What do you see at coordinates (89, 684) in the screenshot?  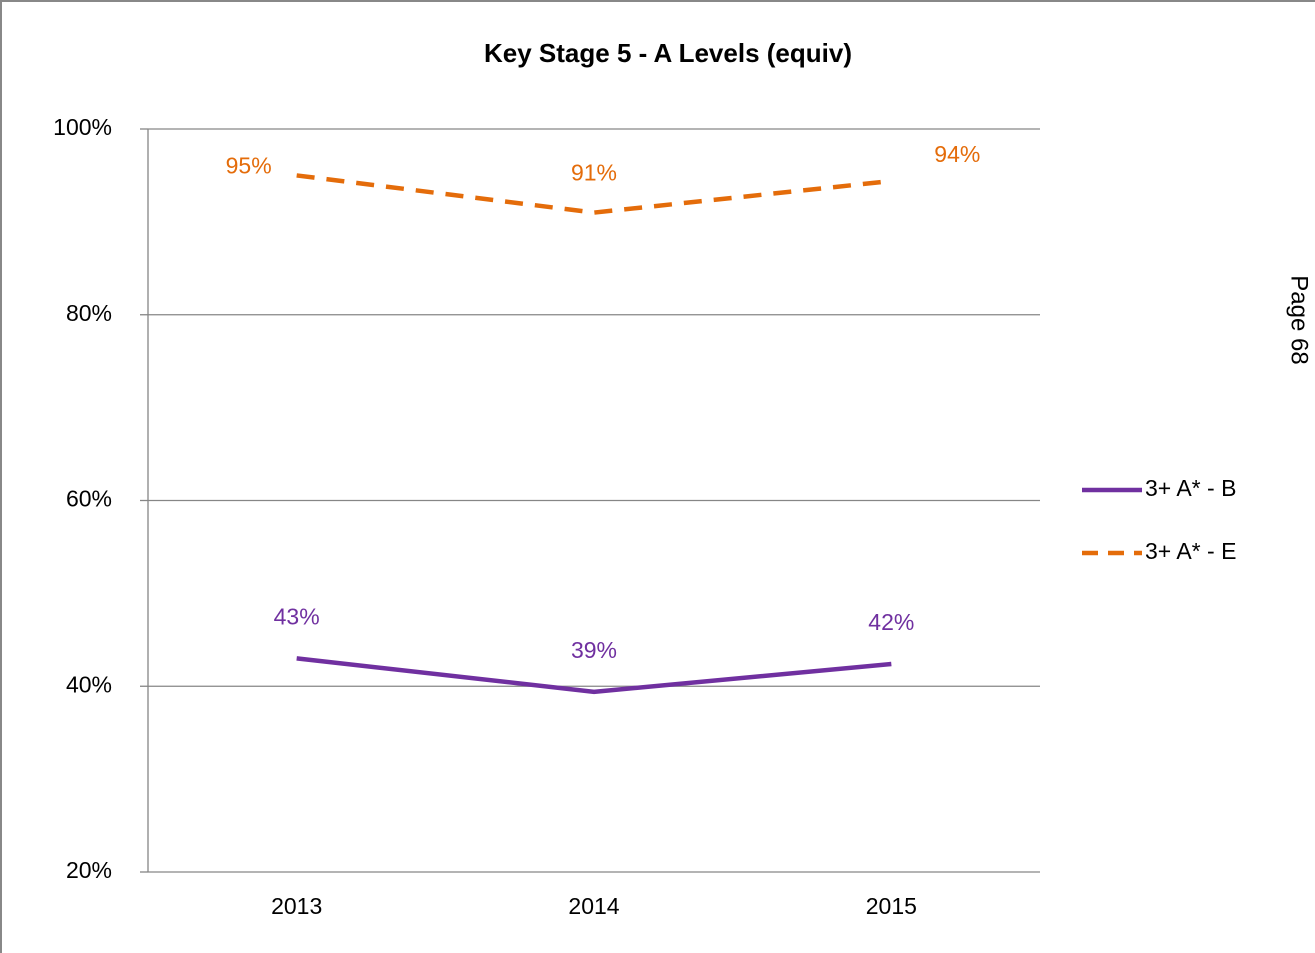 I see `y-tick-label: 40%` at bounding box center [89, 684].